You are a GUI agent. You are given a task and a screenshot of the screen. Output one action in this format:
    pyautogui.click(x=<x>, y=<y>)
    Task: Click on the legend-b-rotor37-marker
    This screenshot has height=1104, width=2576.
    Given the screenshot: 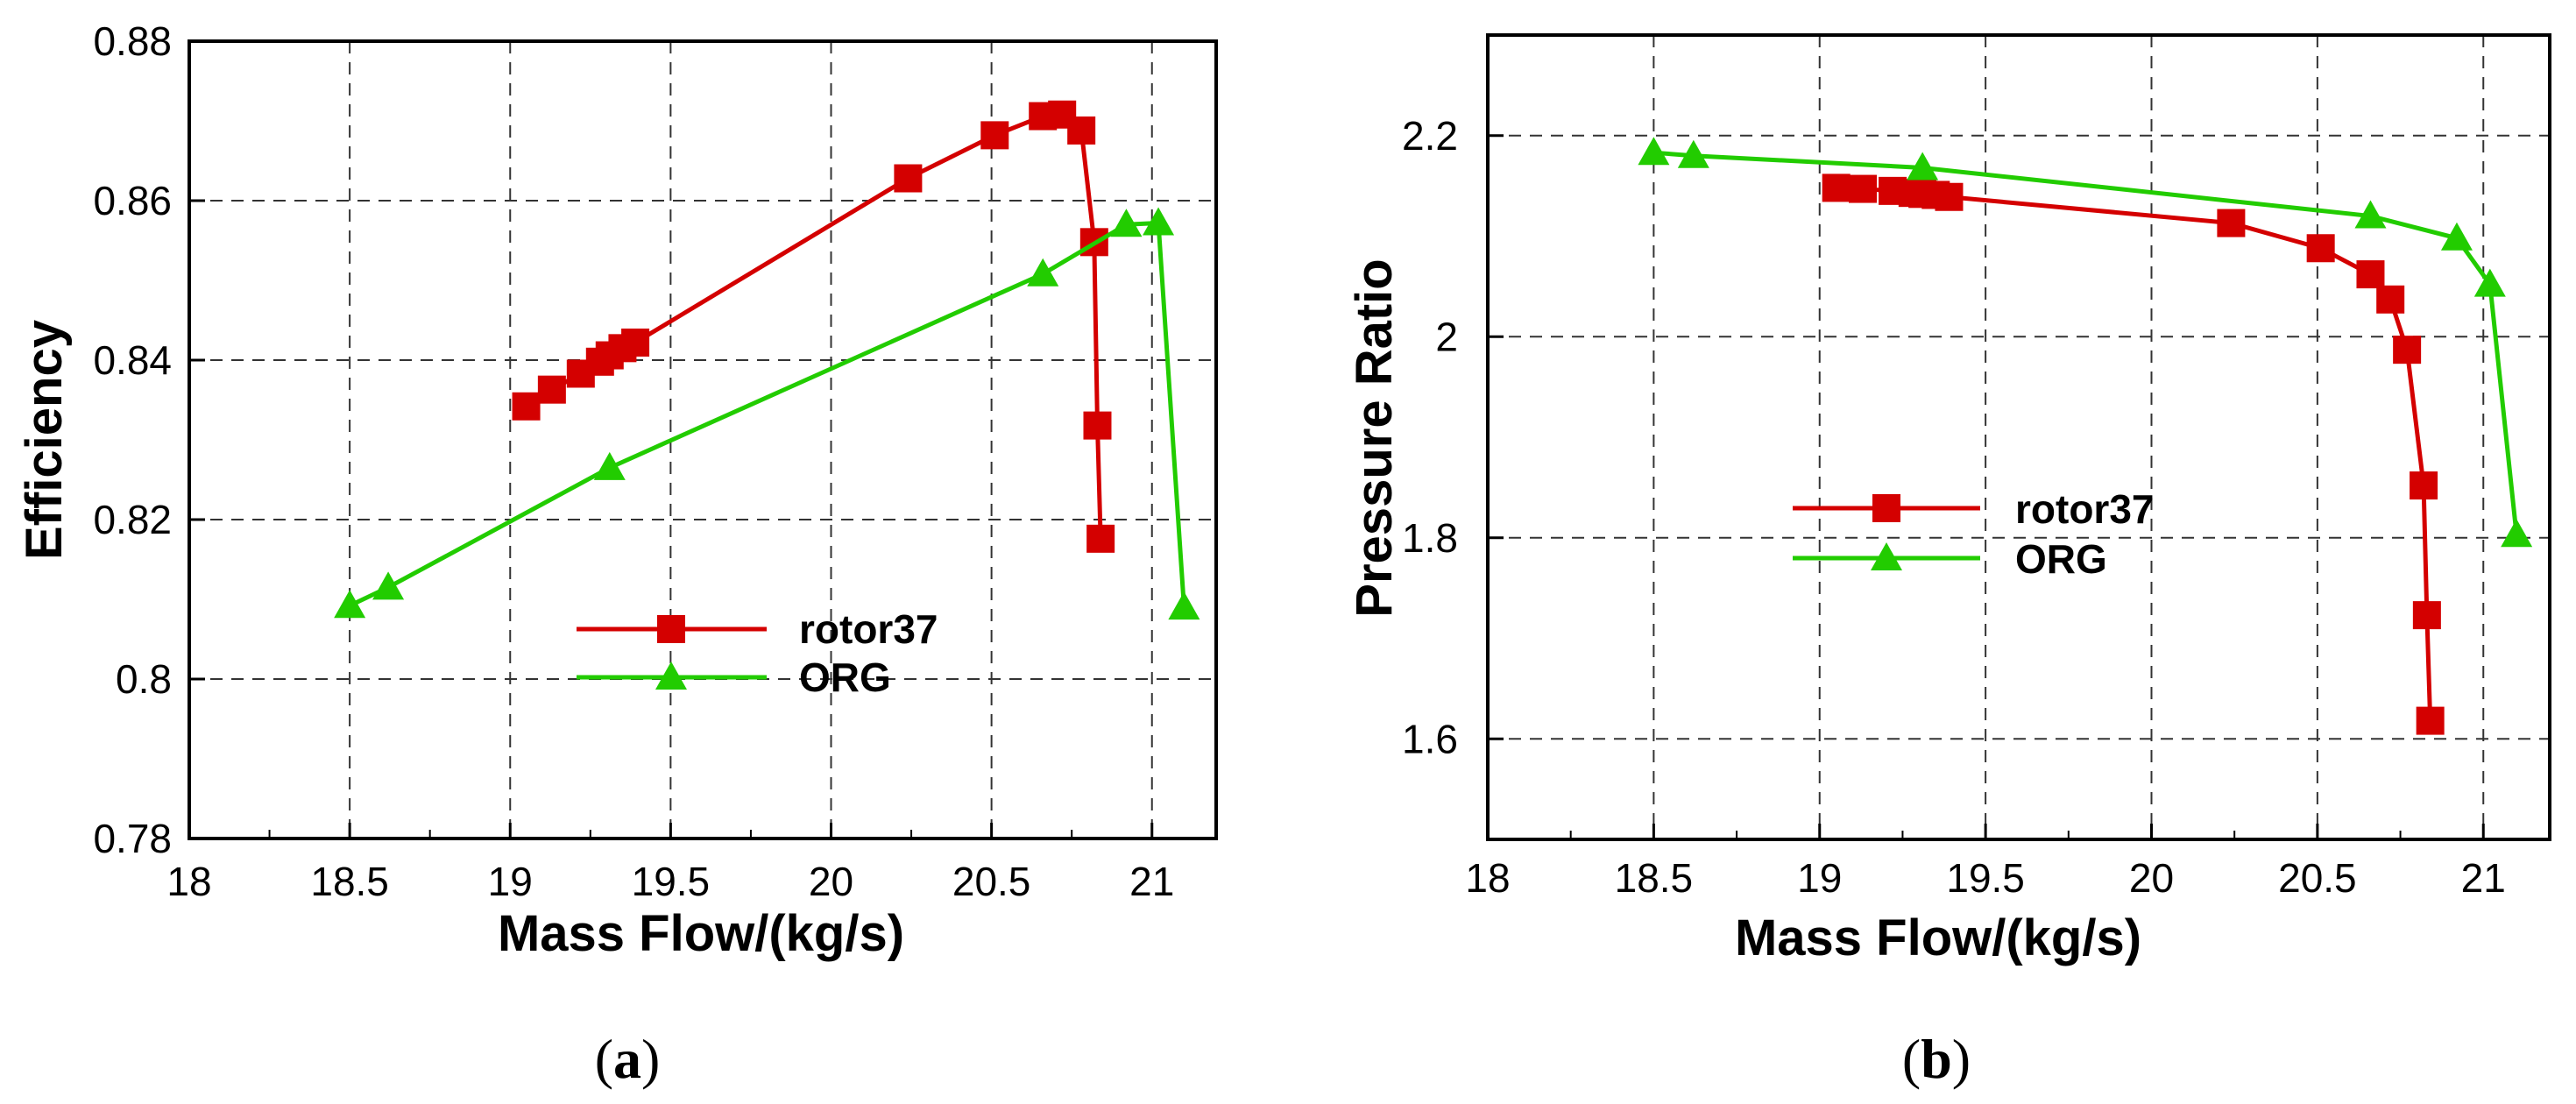 What is the action you would take?
    pyautogui.click(x=1886, y=508)
    